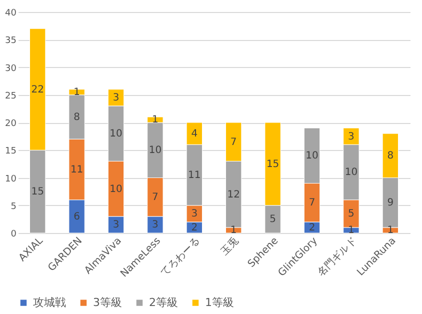 This screenshot has width=422, height=314. What do you see at coordinates (13, 207) in the screenshot?
I see `y-tick-label: 5` at bounding box center [13, 207].